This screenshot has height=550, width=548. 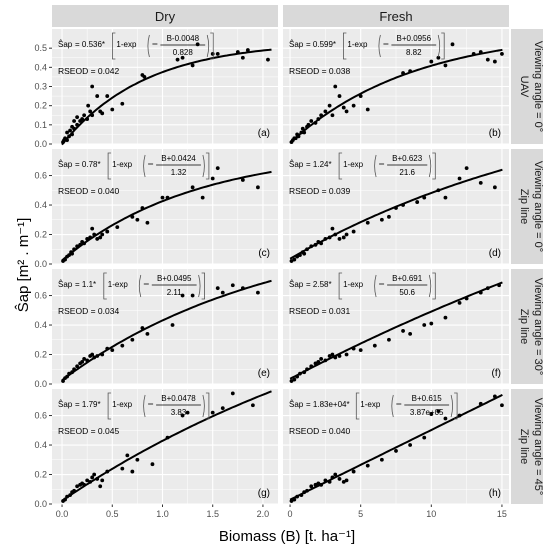 I want to click on column-strip-fresh: Fresh, so click(x=395, y=16).